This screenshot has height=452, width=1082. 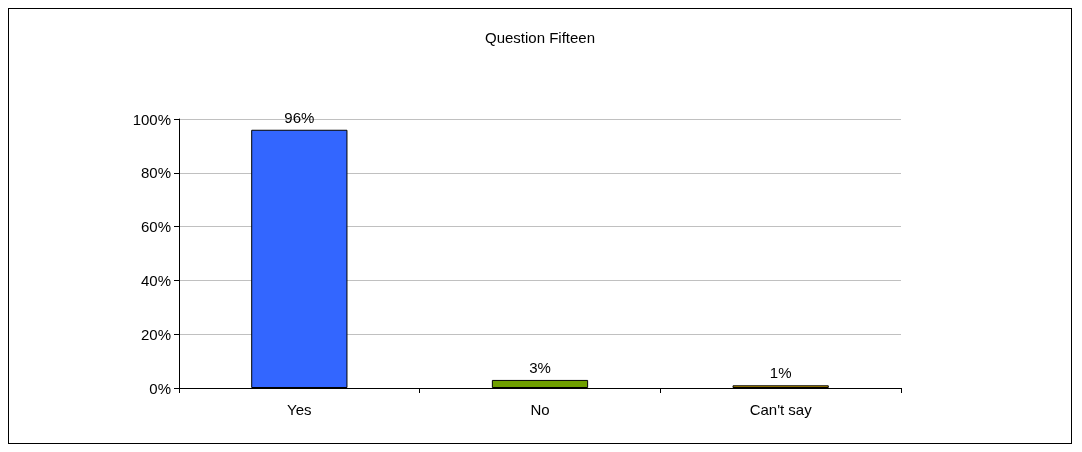 What do you see at coordinates (155, 280) in the screenshot?
I see `y-tick-label: 40%` at bounding box center [155, 280].